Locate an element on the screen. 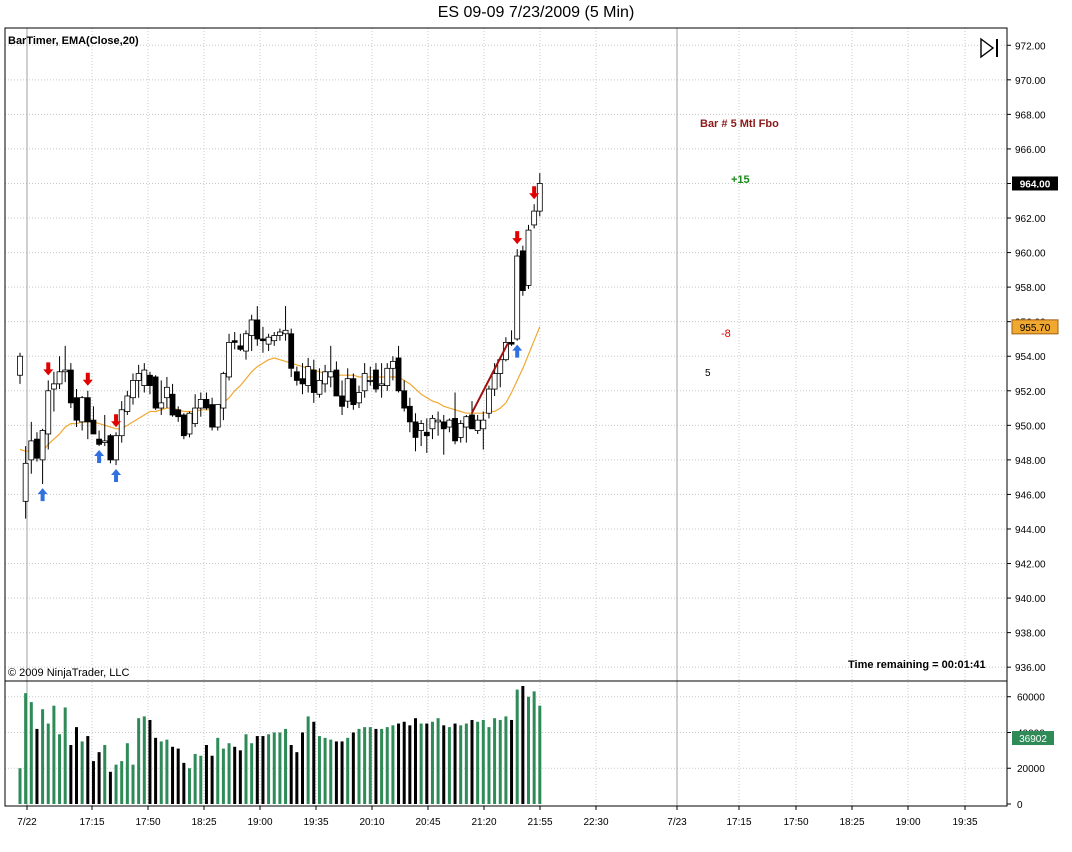 The height and width of the screenshot is (852, 1072). price-tick-label: 968.00 is located at coordinates (1030, 115).